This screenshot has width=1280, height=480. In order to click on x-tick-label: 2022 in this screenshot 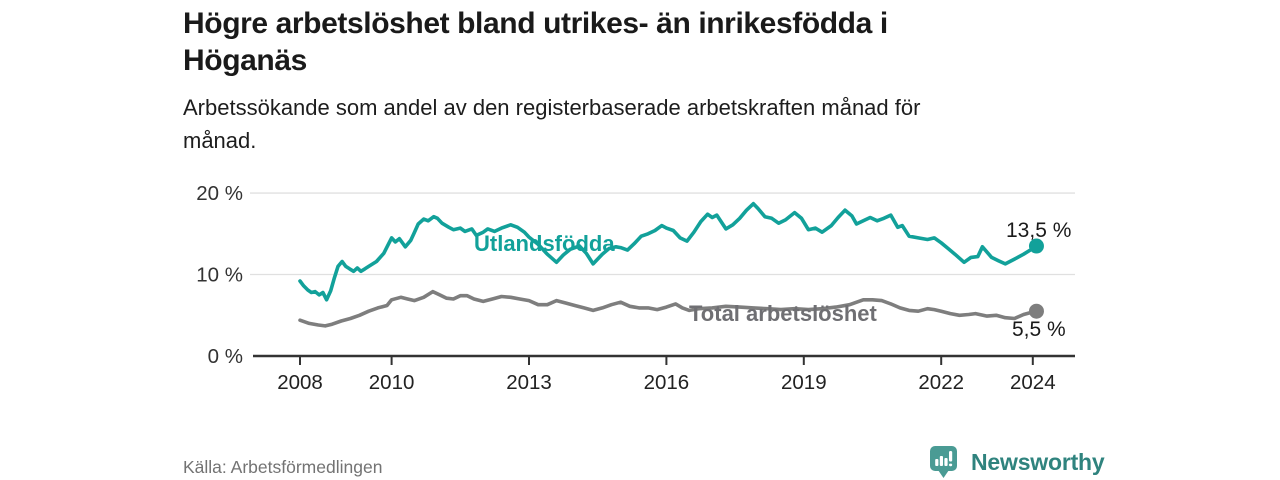, I will do `click(941, 382)`.